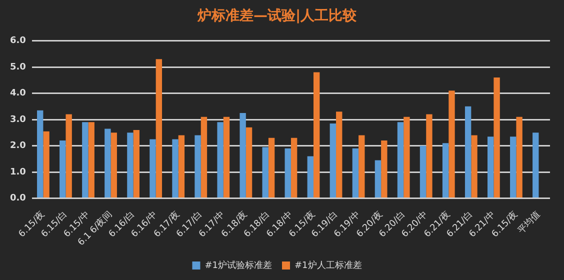 This screenshot has width=564, height=280. Describe the element at coordinates (18, 172) in the screenshot. I see `y-tick-label: 1.0` at that location.